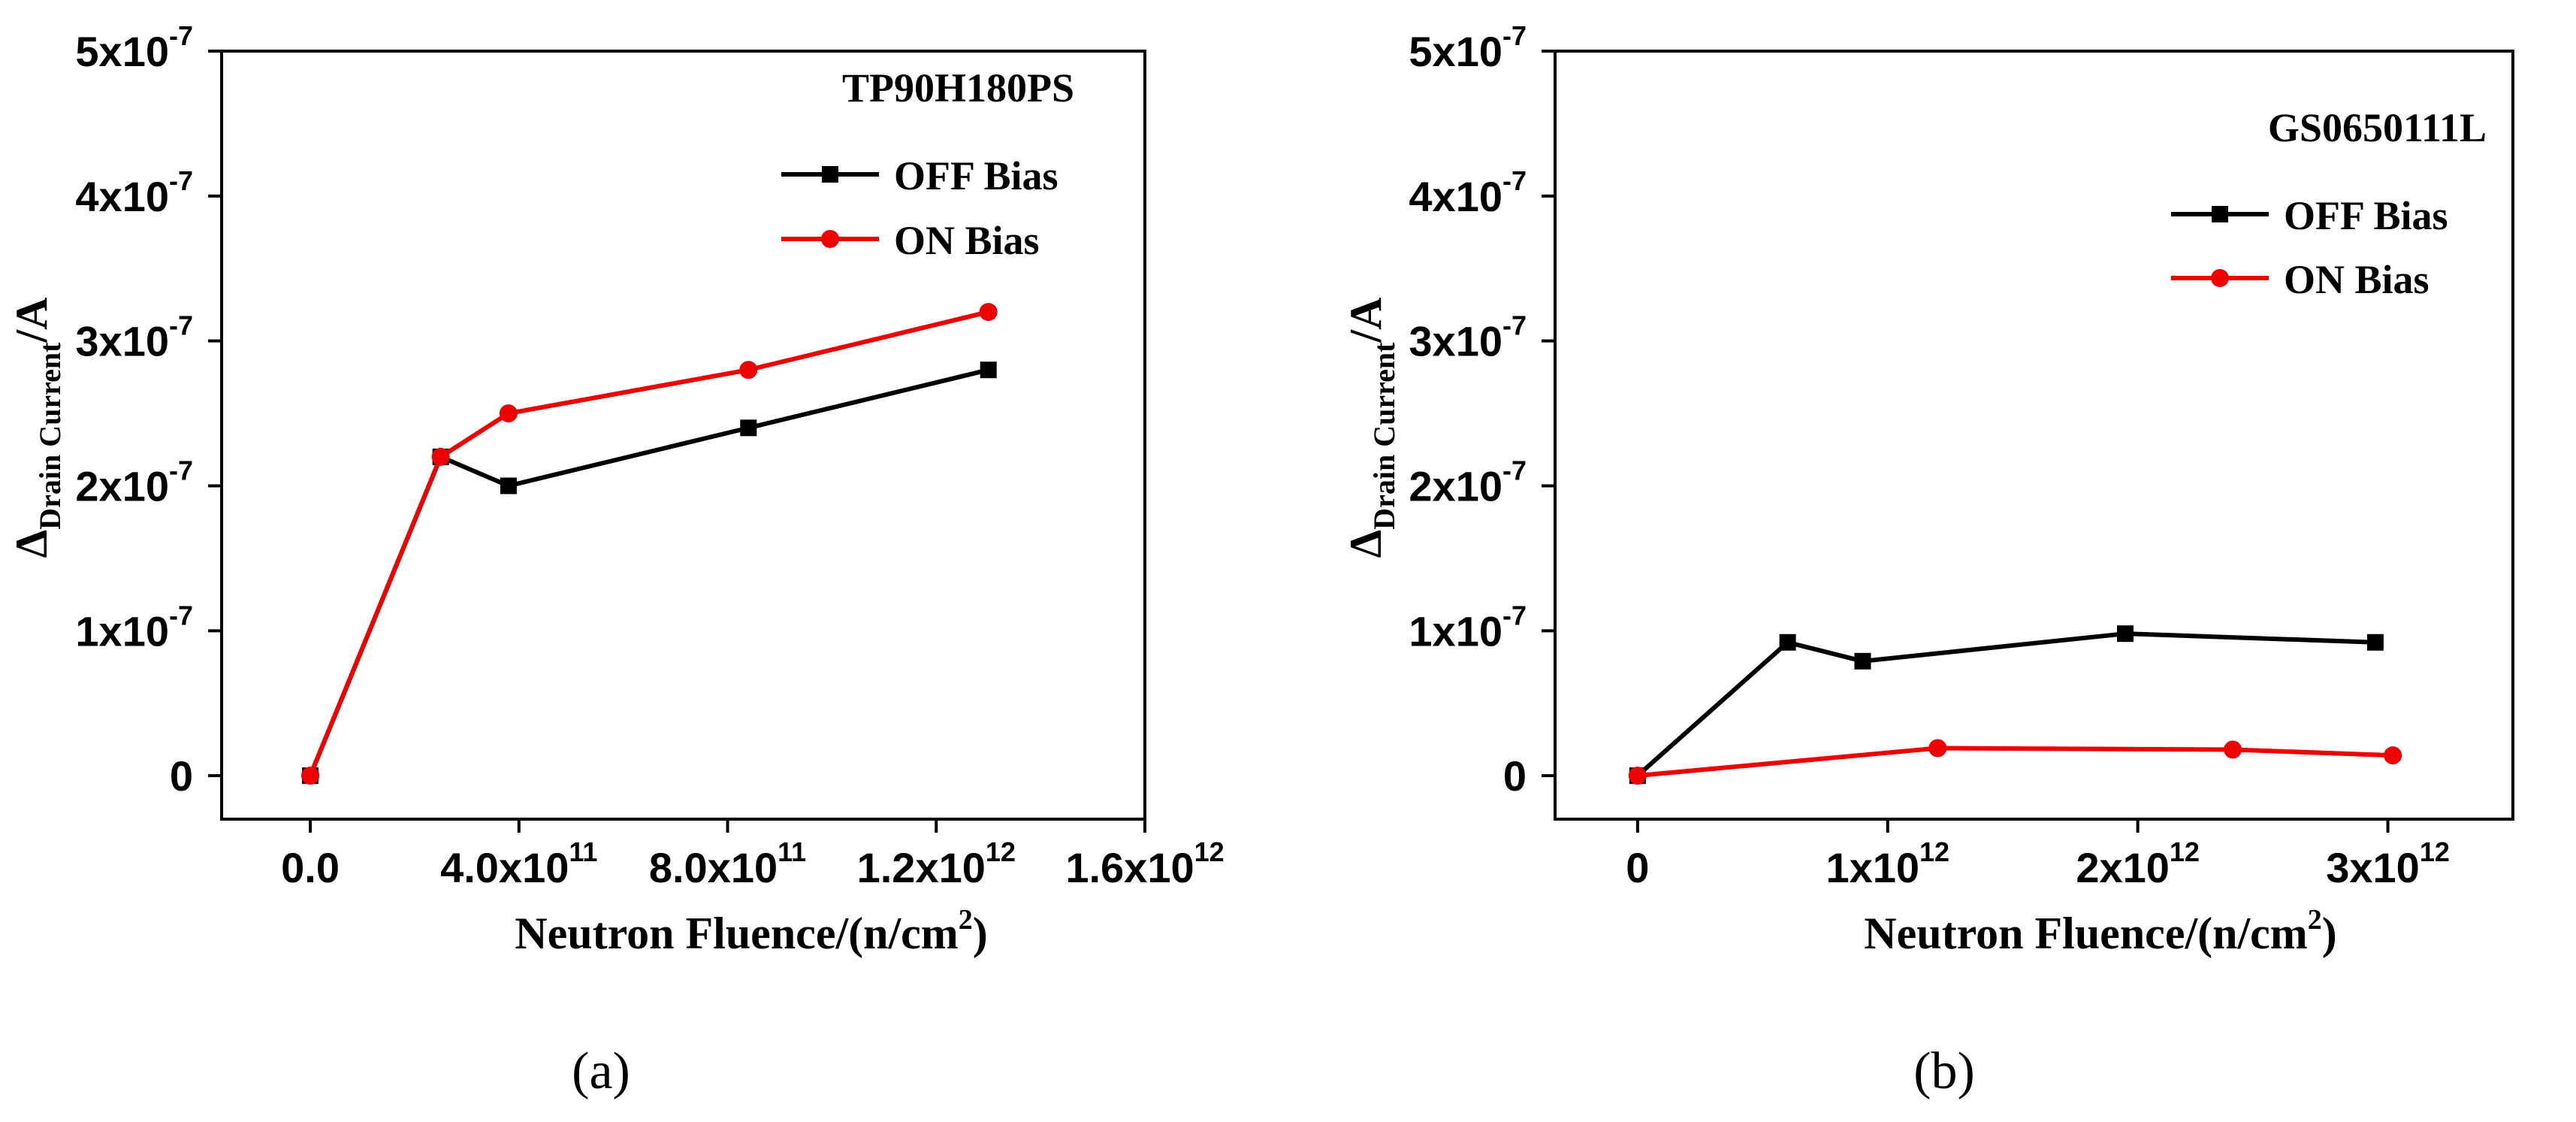  Describe the element at coordinates (1637, 867) in the screenshot. I see `x-tick-label: 0` at that location.